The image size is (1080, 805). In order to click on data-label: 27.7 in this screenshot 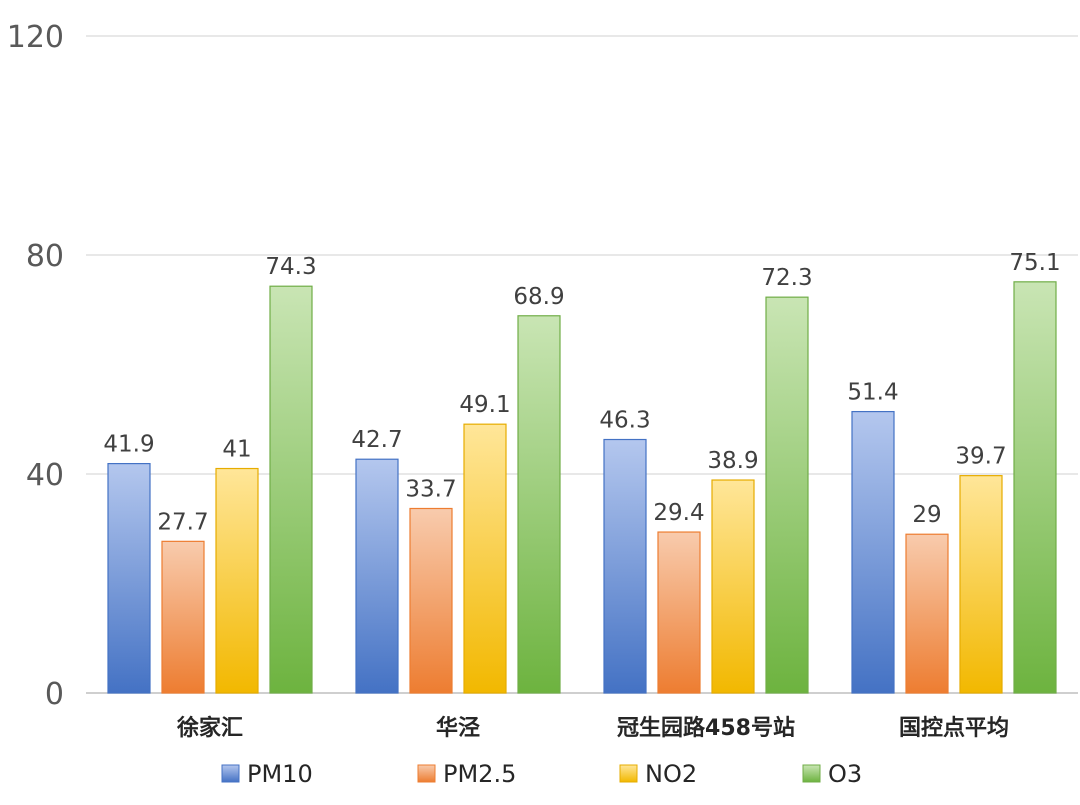, I will do `click(182, 522)`.